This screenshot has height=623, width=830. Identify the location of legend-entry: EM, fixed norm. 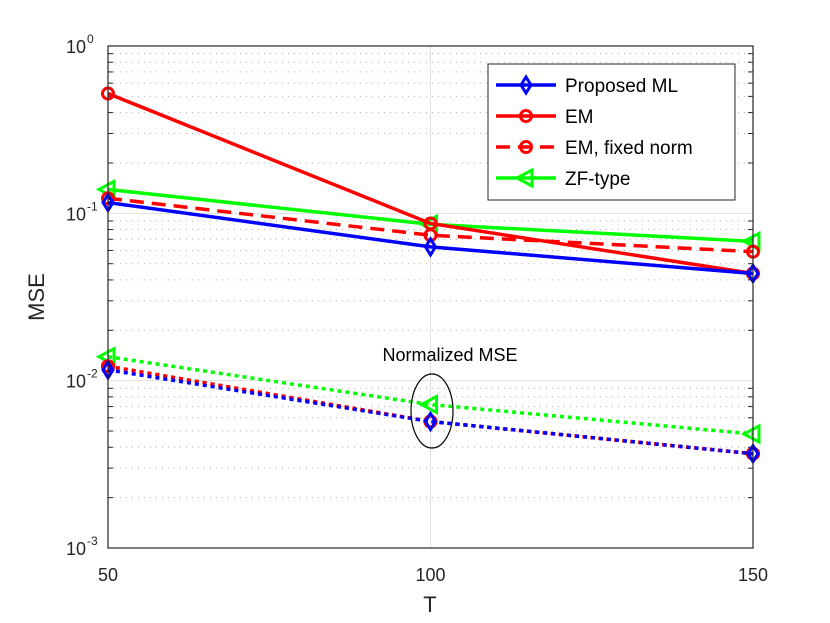
(594, 148).